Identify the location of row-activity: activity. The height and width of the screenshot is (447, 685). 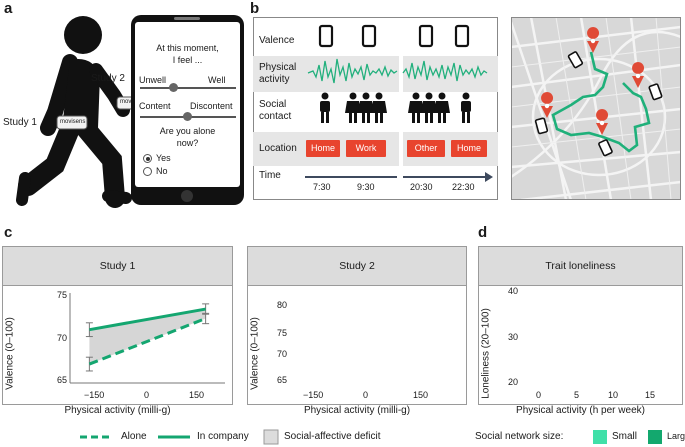
(274, 79).